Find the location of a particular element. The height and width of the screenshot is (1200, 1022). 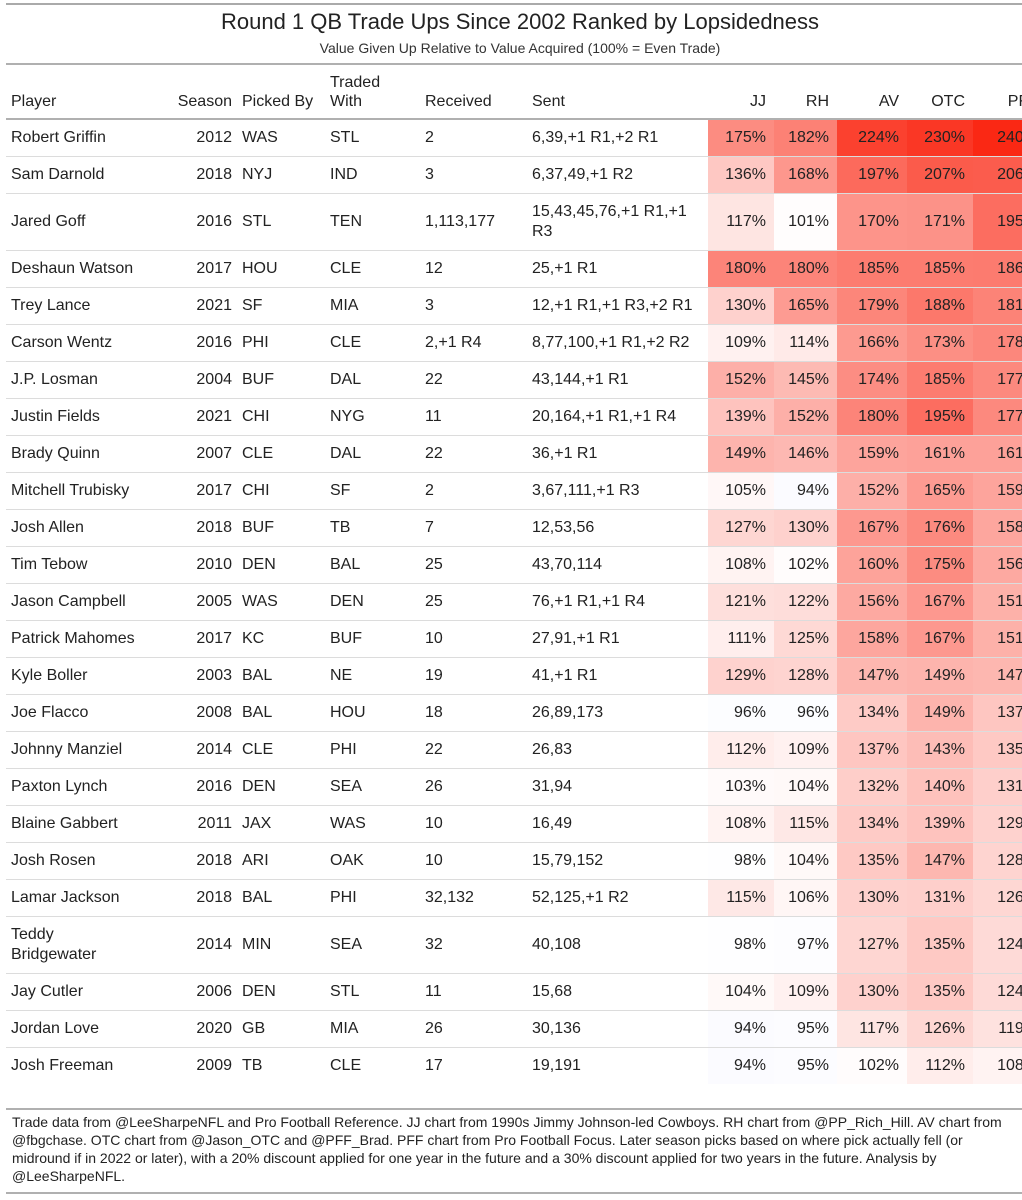

pff-cell: 177% is located at coordinates (997, 379).